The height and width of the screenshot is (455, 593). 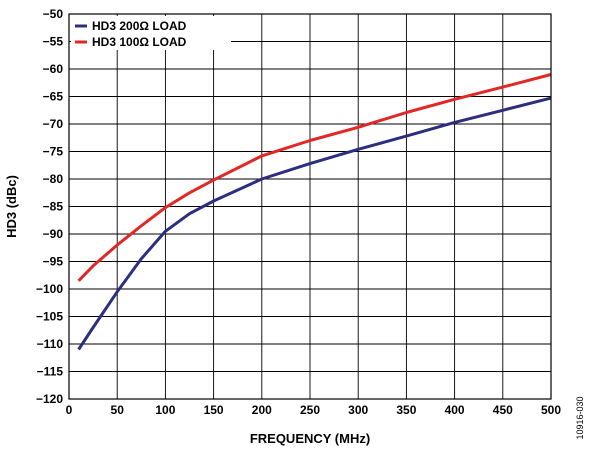 What do you see at coordinates (50, 344) in the screenshot?
I see `y-tick-label: −110` at bounding box center [50, 344].